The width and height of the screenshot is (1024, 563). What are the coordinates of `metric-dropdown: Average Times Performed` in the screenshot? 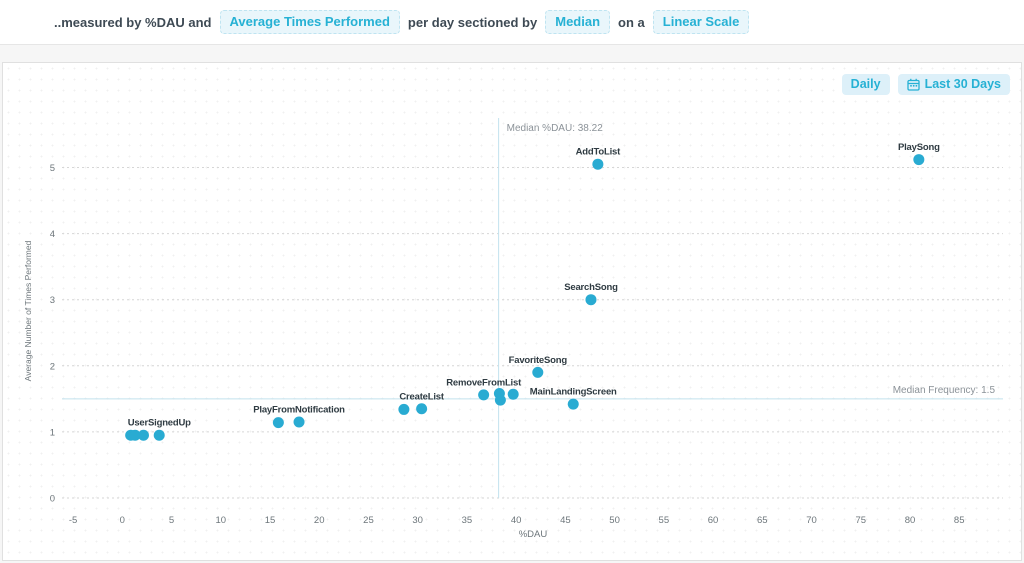 It's located at (309, 22).